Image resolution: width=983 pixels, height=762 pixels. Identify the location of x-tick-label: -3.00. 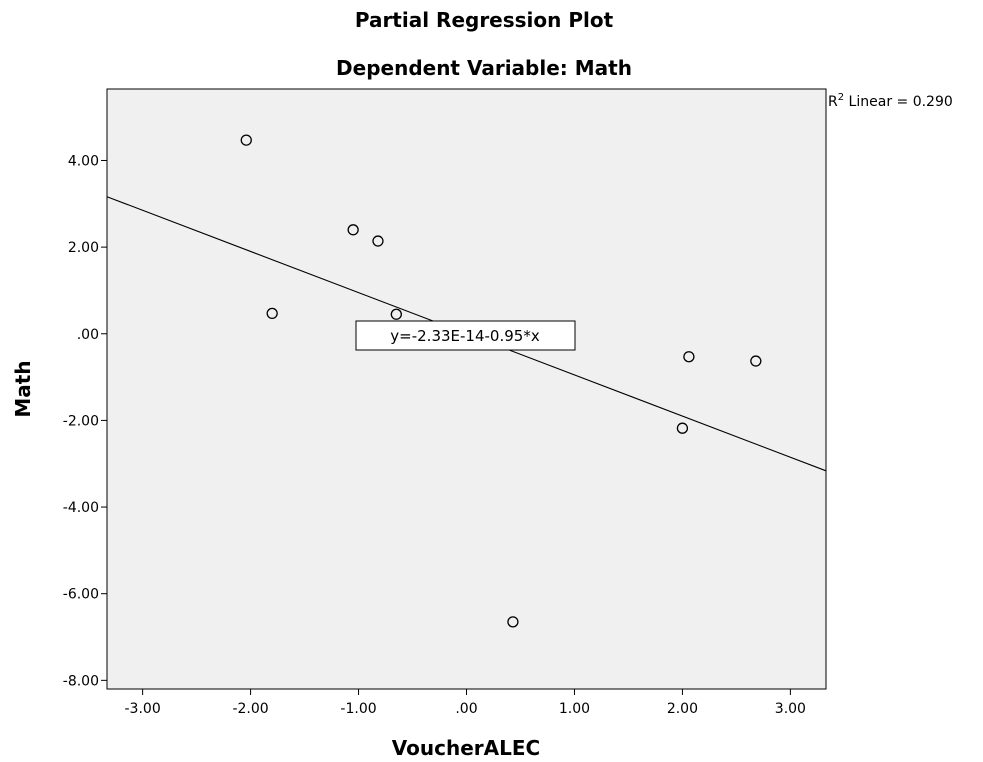
(143, 709).